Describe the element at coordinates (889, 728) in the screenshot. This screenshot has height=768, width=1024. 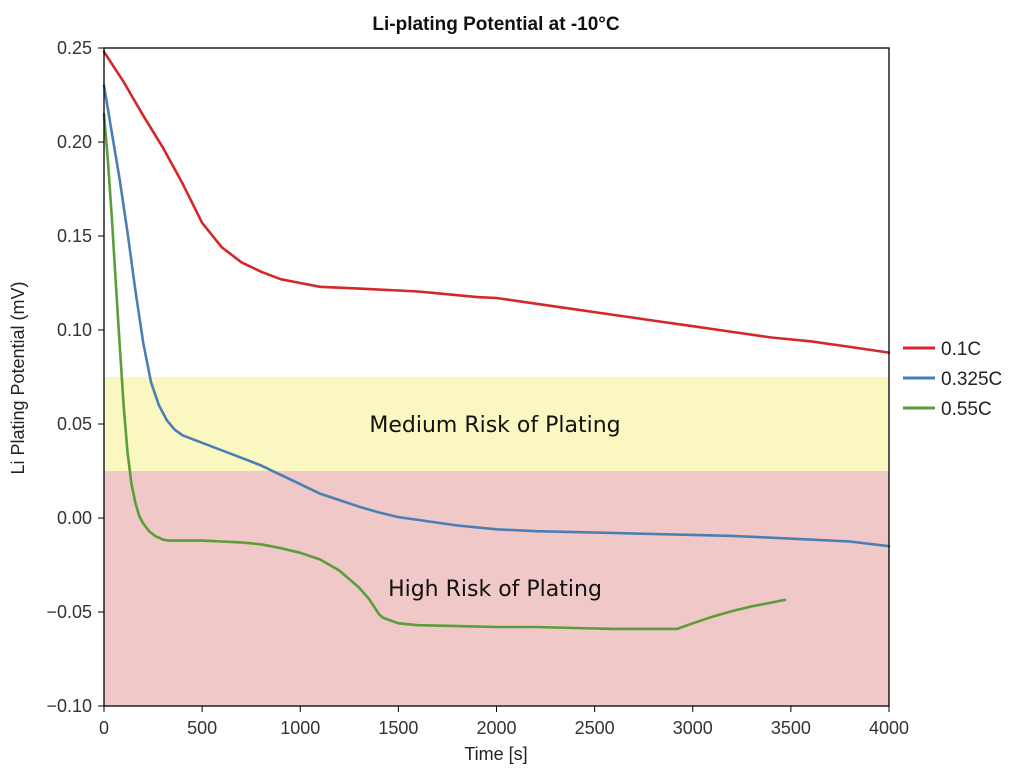
I see `x-tick-label: 4000` at that location.